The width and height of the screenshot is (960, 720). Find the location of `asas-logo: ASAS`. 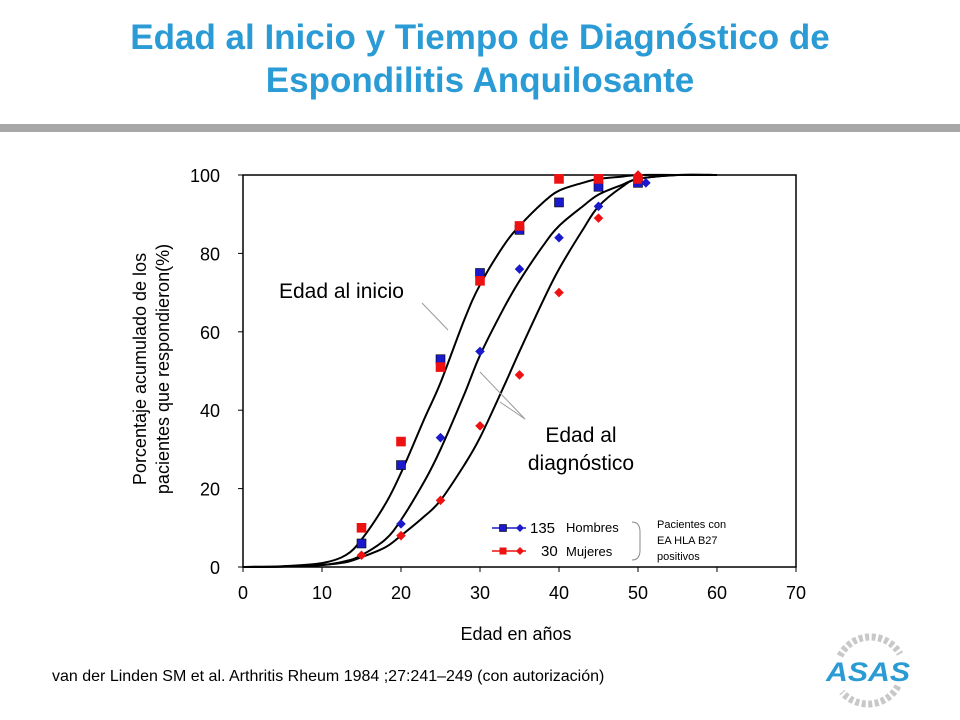

asas-logo: ASAS is located at coordinates (867, 670).